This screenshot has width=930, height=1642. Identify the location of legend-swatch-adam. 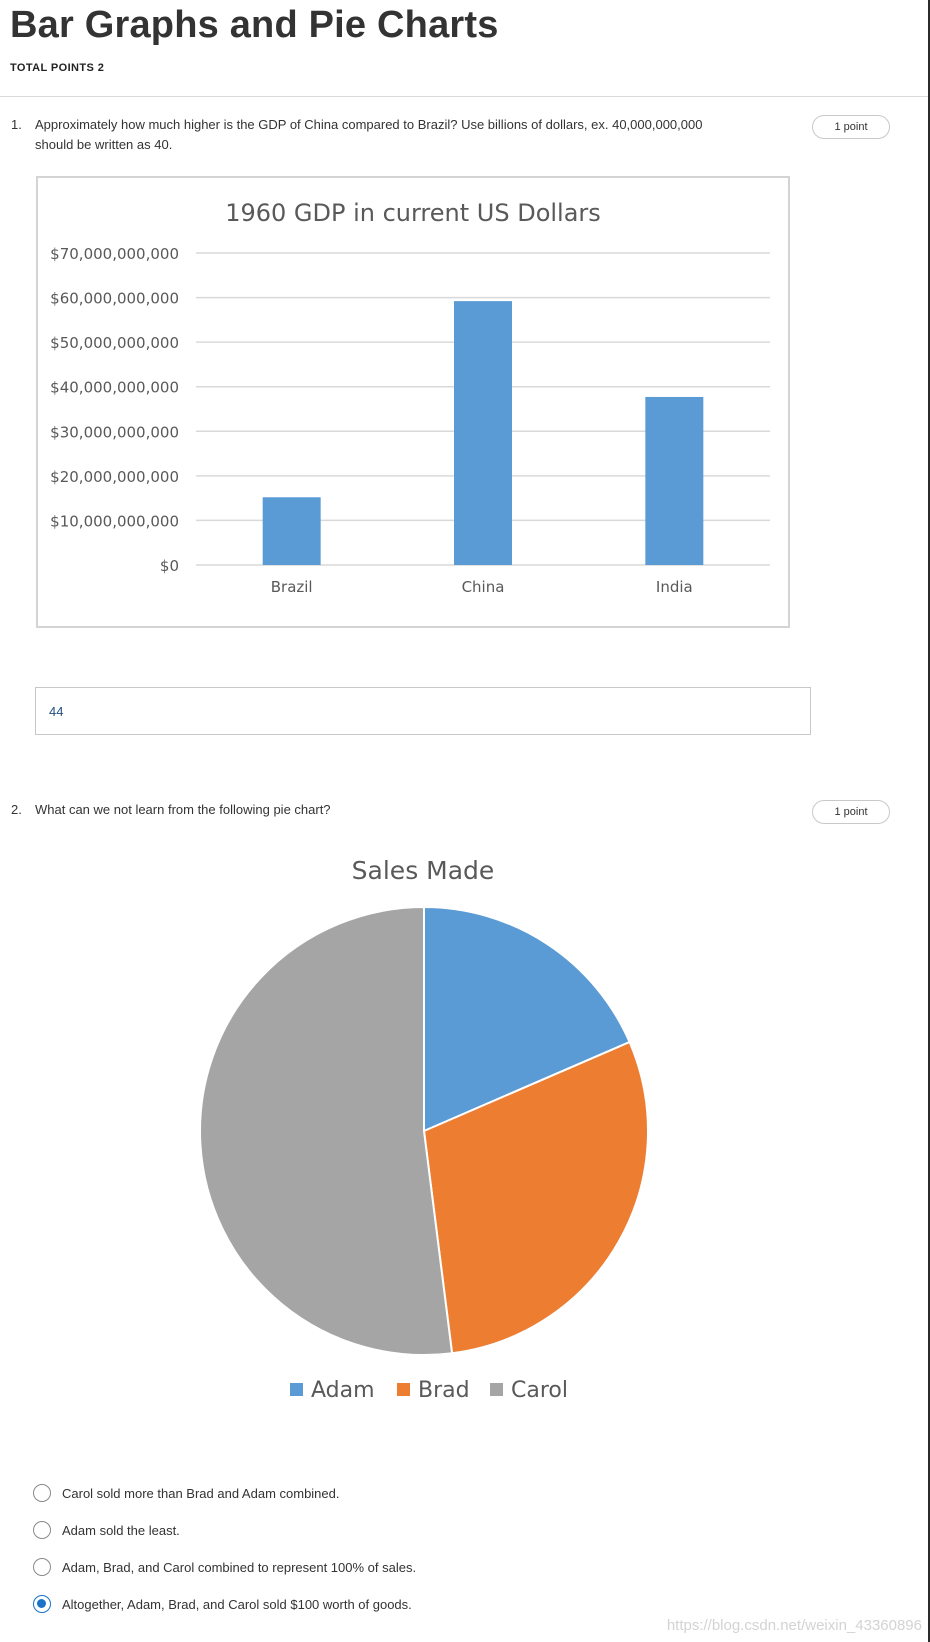
(296, 1389).